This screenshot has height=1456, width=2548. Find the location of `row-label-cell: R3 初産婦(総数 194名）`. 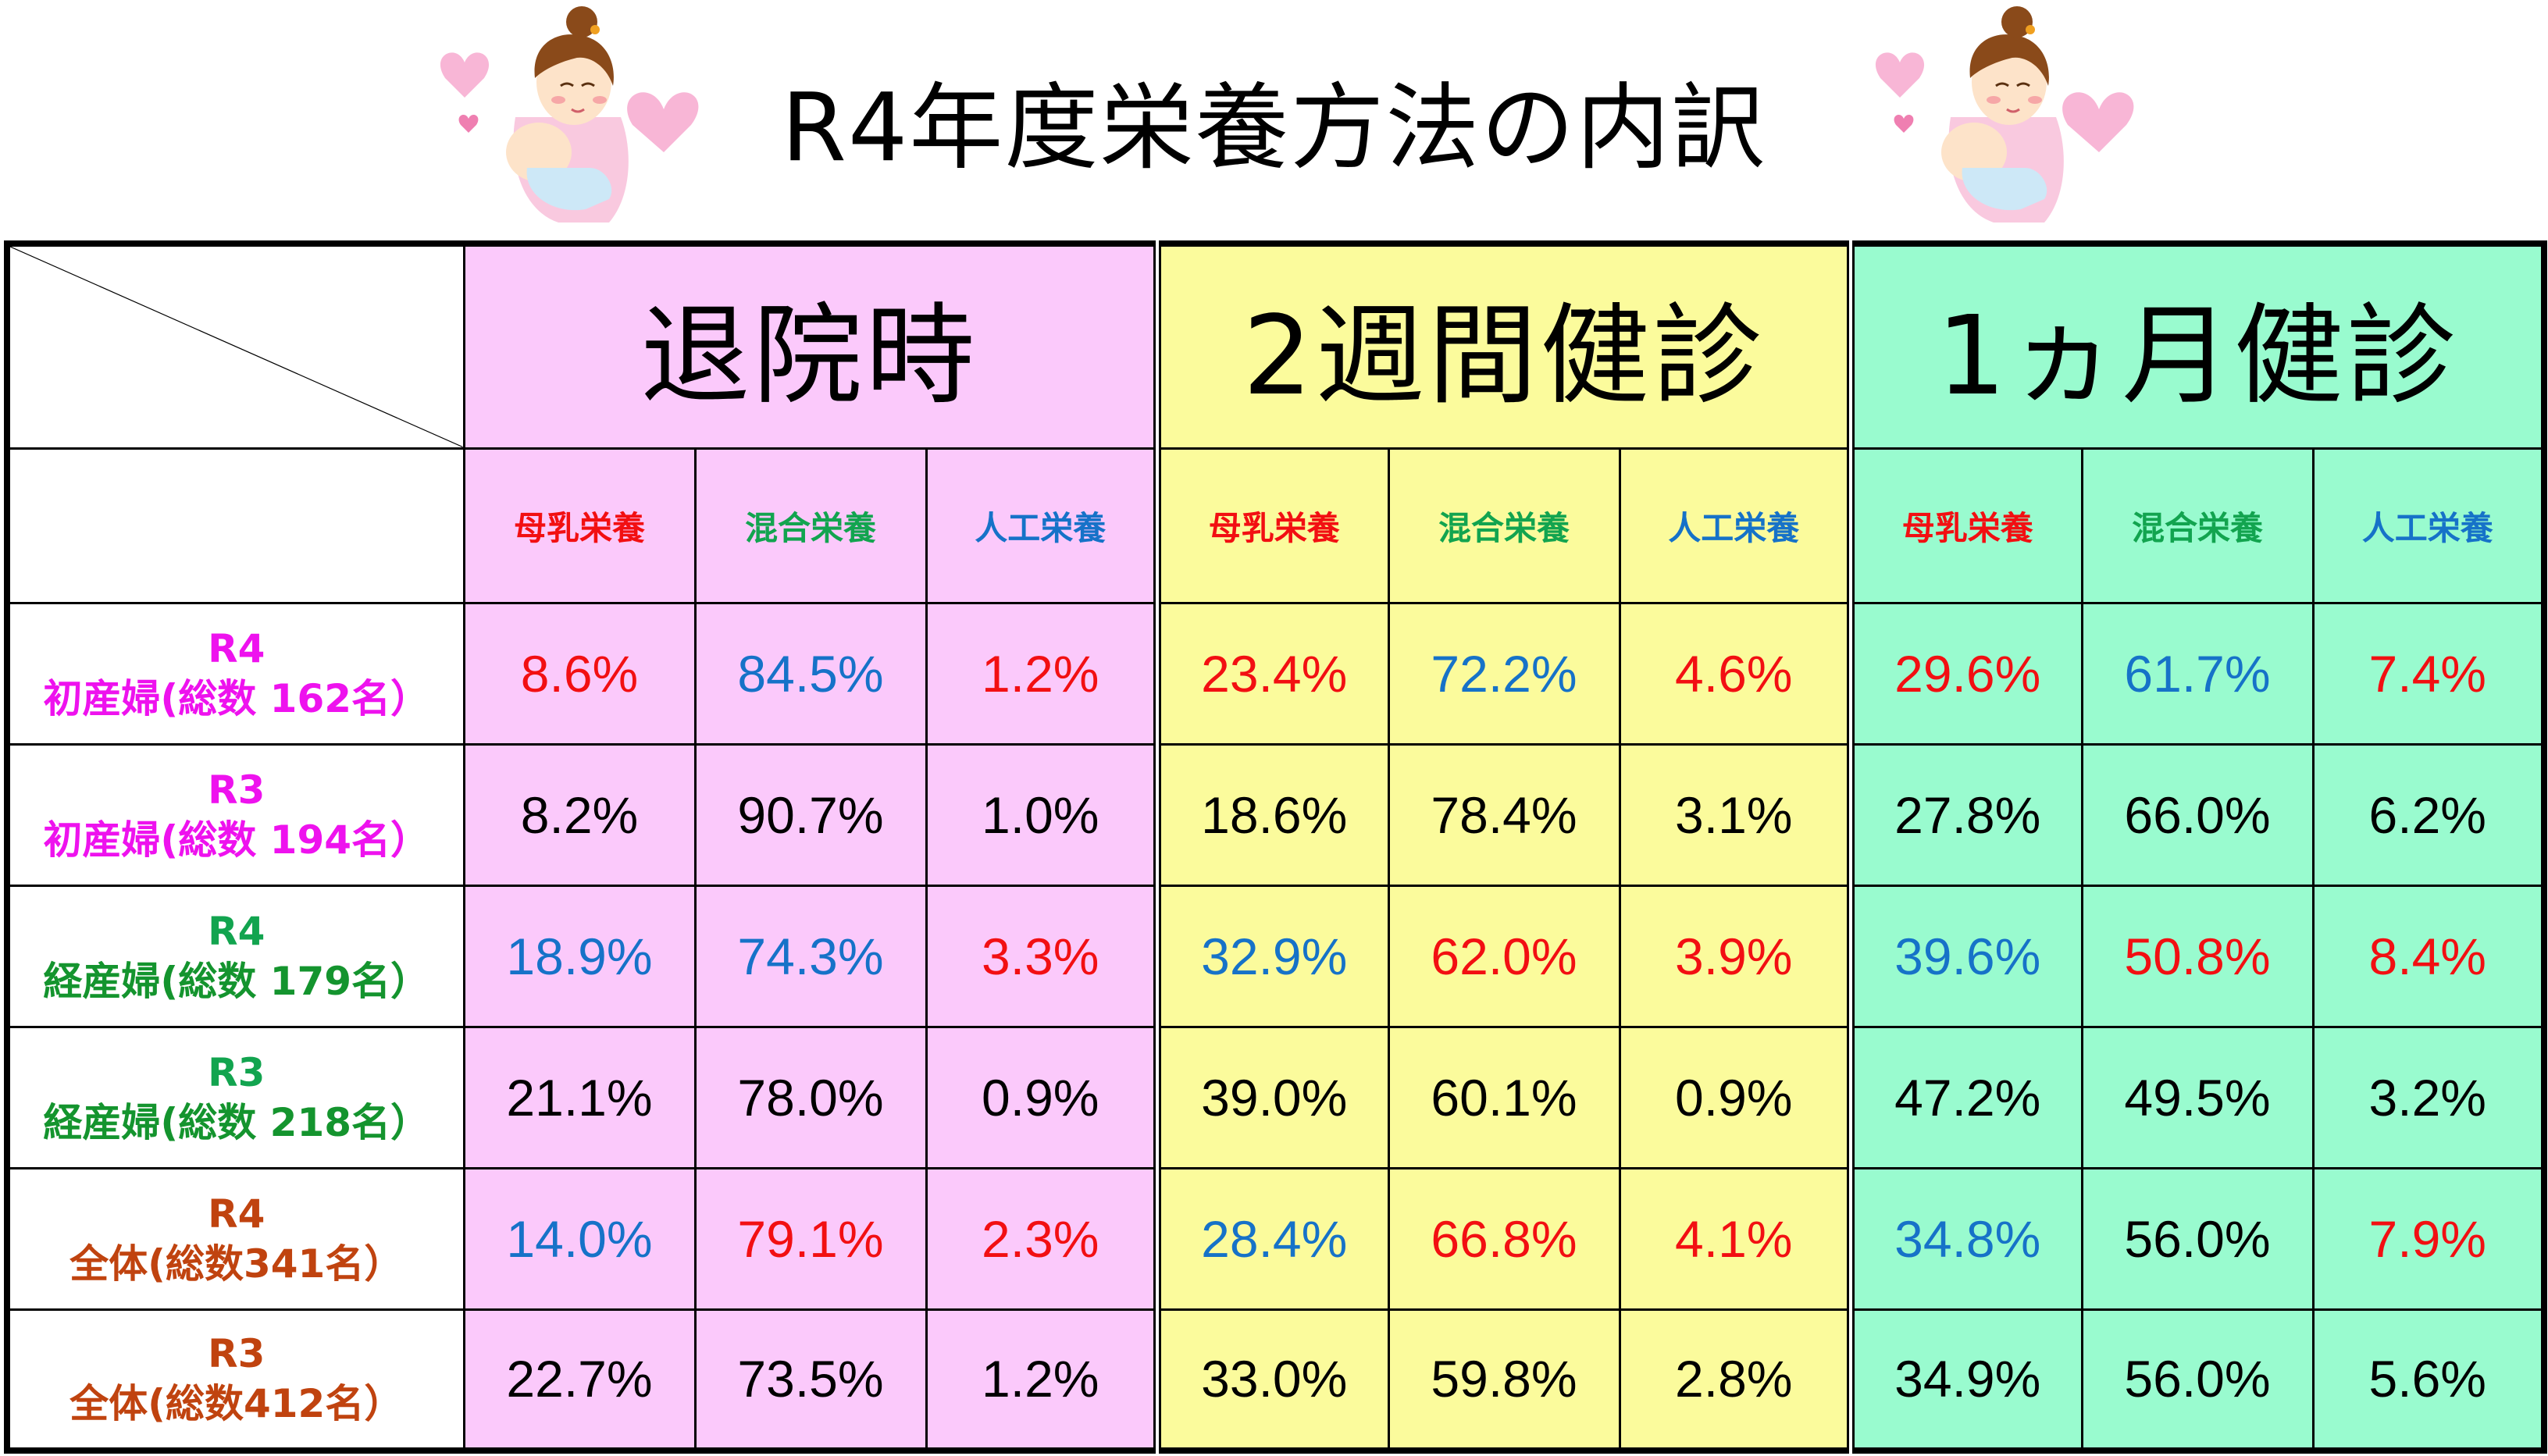

row-label-cell: R3 初産婦(総数 194名） is located at coordinates (235, 814).